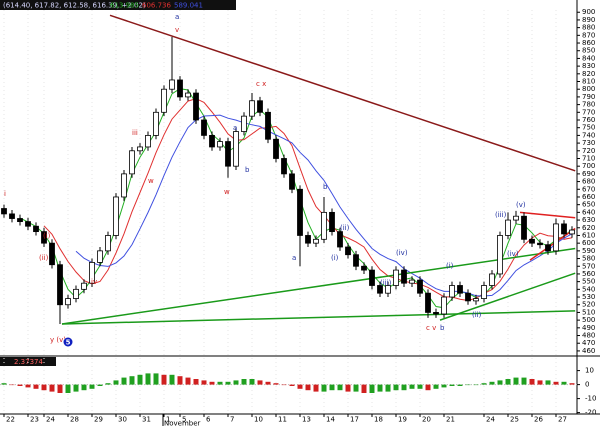 This screenshot has width=600, height=426. I want to click on y-tick-label: 870, so click(588, 35).